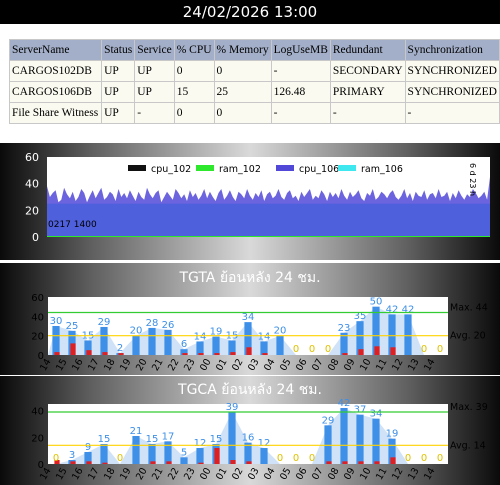  I want to click on bar-data-label: 26, so click(168, 325).